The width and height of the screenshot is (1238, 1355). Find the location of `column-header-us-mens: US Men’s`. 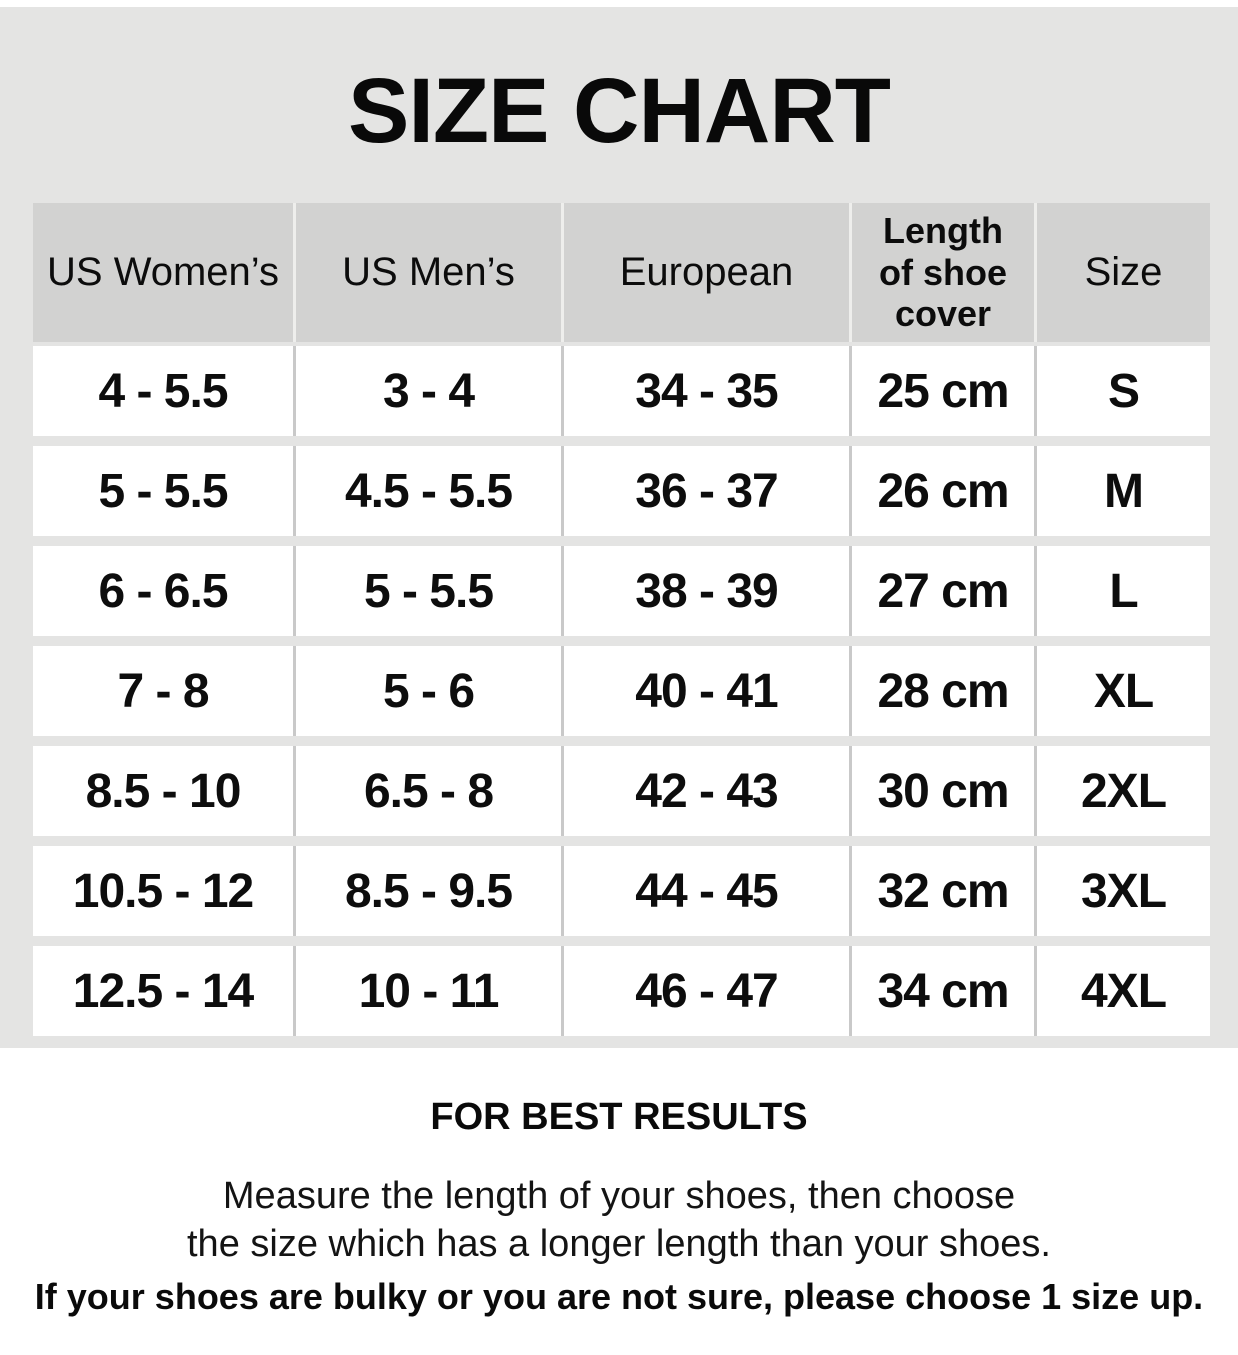

column-header-us-mens: US Men’s is located at coordinates (428, 272).